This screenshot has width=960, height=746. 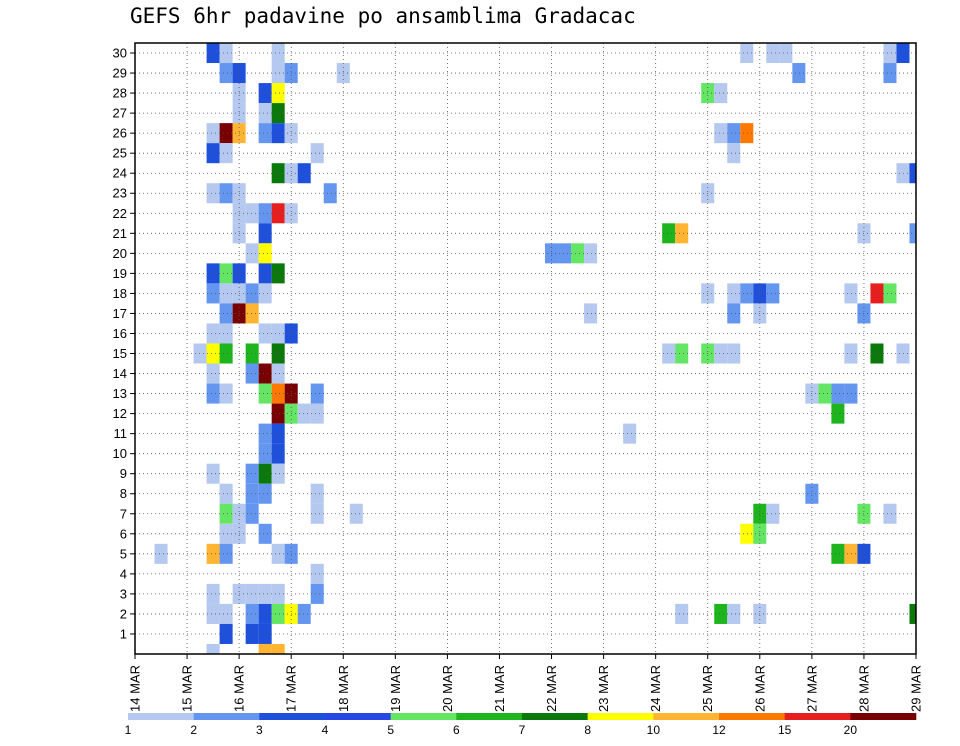 I want to click on y-tick-label: 2, so click(x=123, y=613).